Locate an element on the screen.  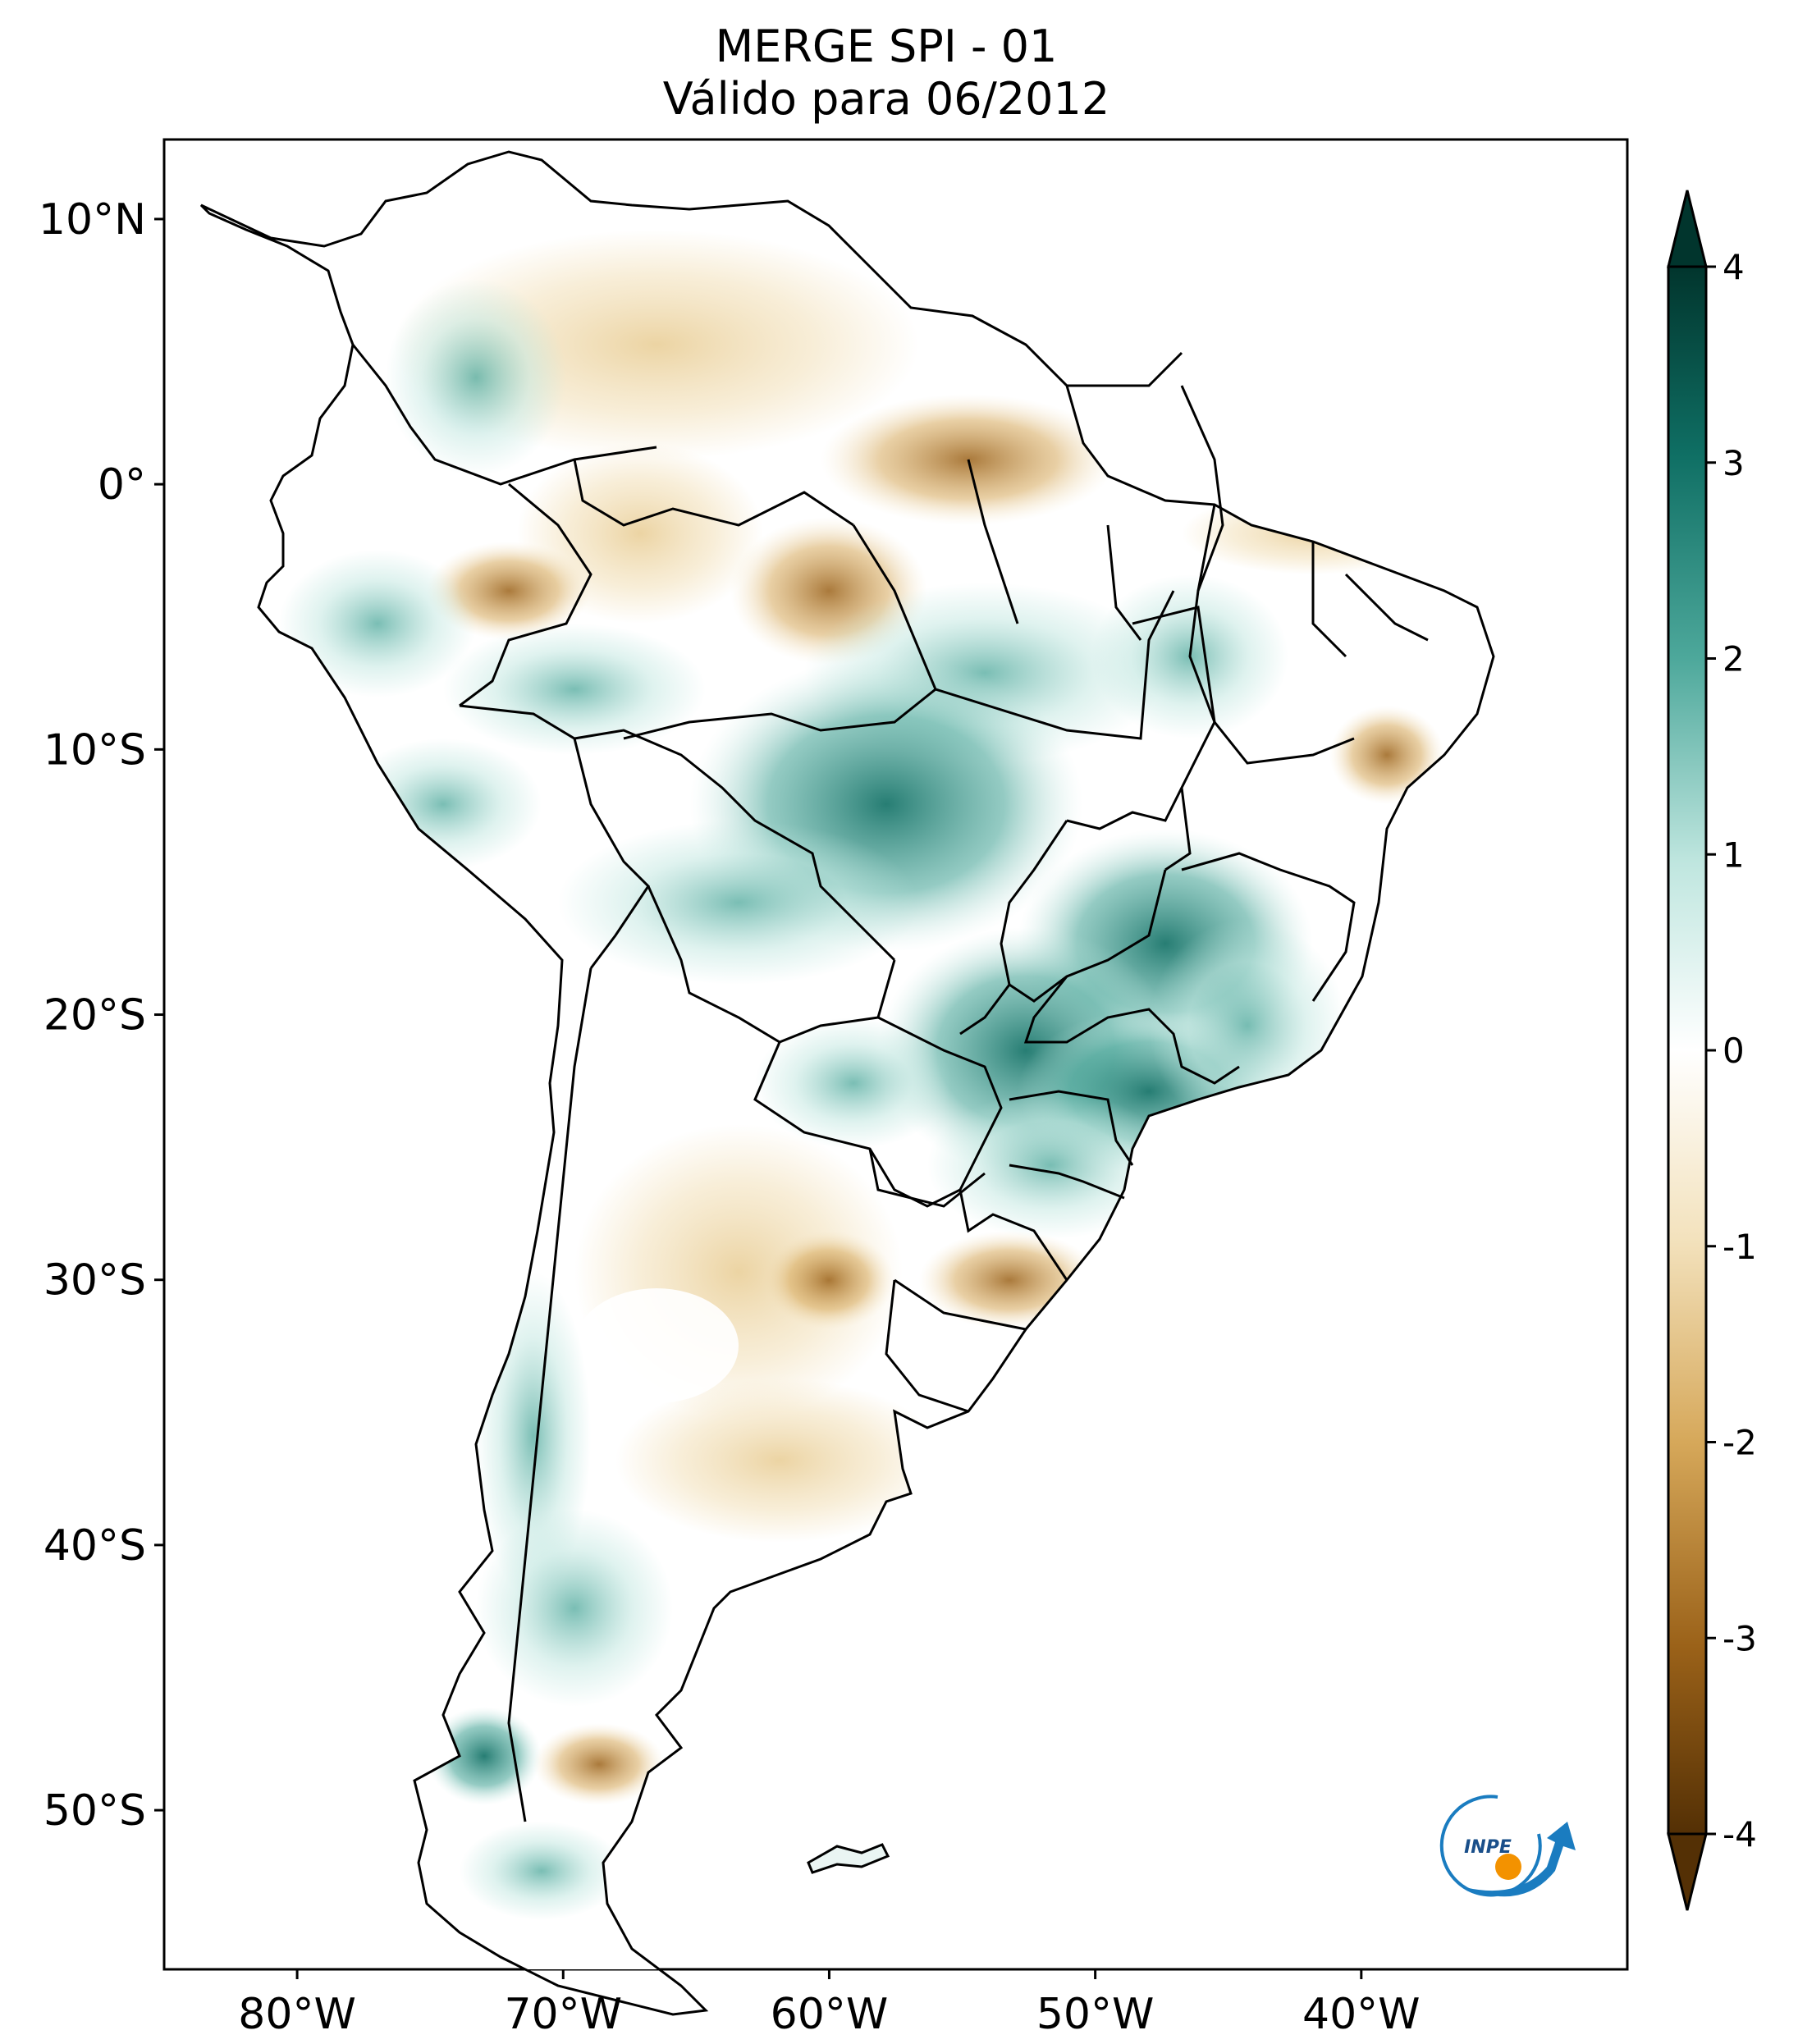
colorbar-tick-label: 0 is located at coordinates (1734, 1051).